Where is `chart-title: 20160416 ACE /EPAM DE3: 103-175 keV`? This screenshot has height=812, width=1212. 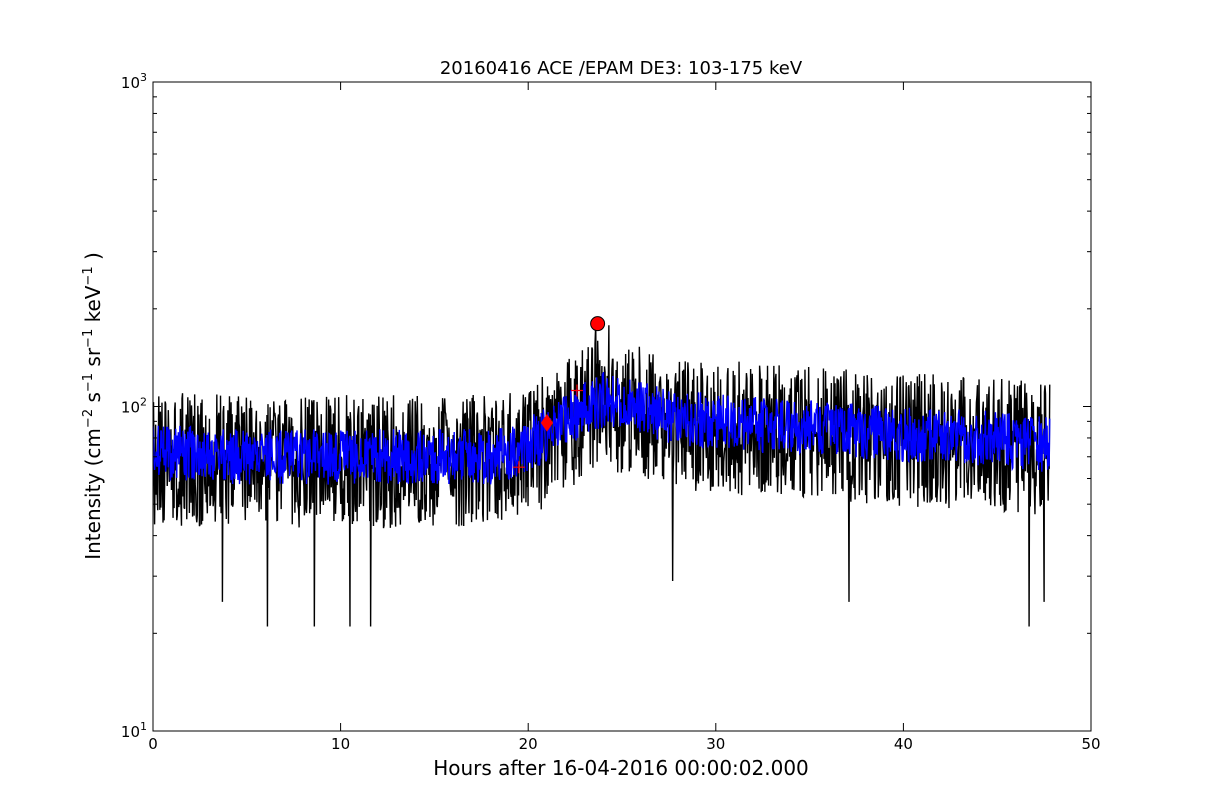
chart-title: 20160416 ACE /EPAM DE3: 103-175 keV is located at coordinates (621, 68).